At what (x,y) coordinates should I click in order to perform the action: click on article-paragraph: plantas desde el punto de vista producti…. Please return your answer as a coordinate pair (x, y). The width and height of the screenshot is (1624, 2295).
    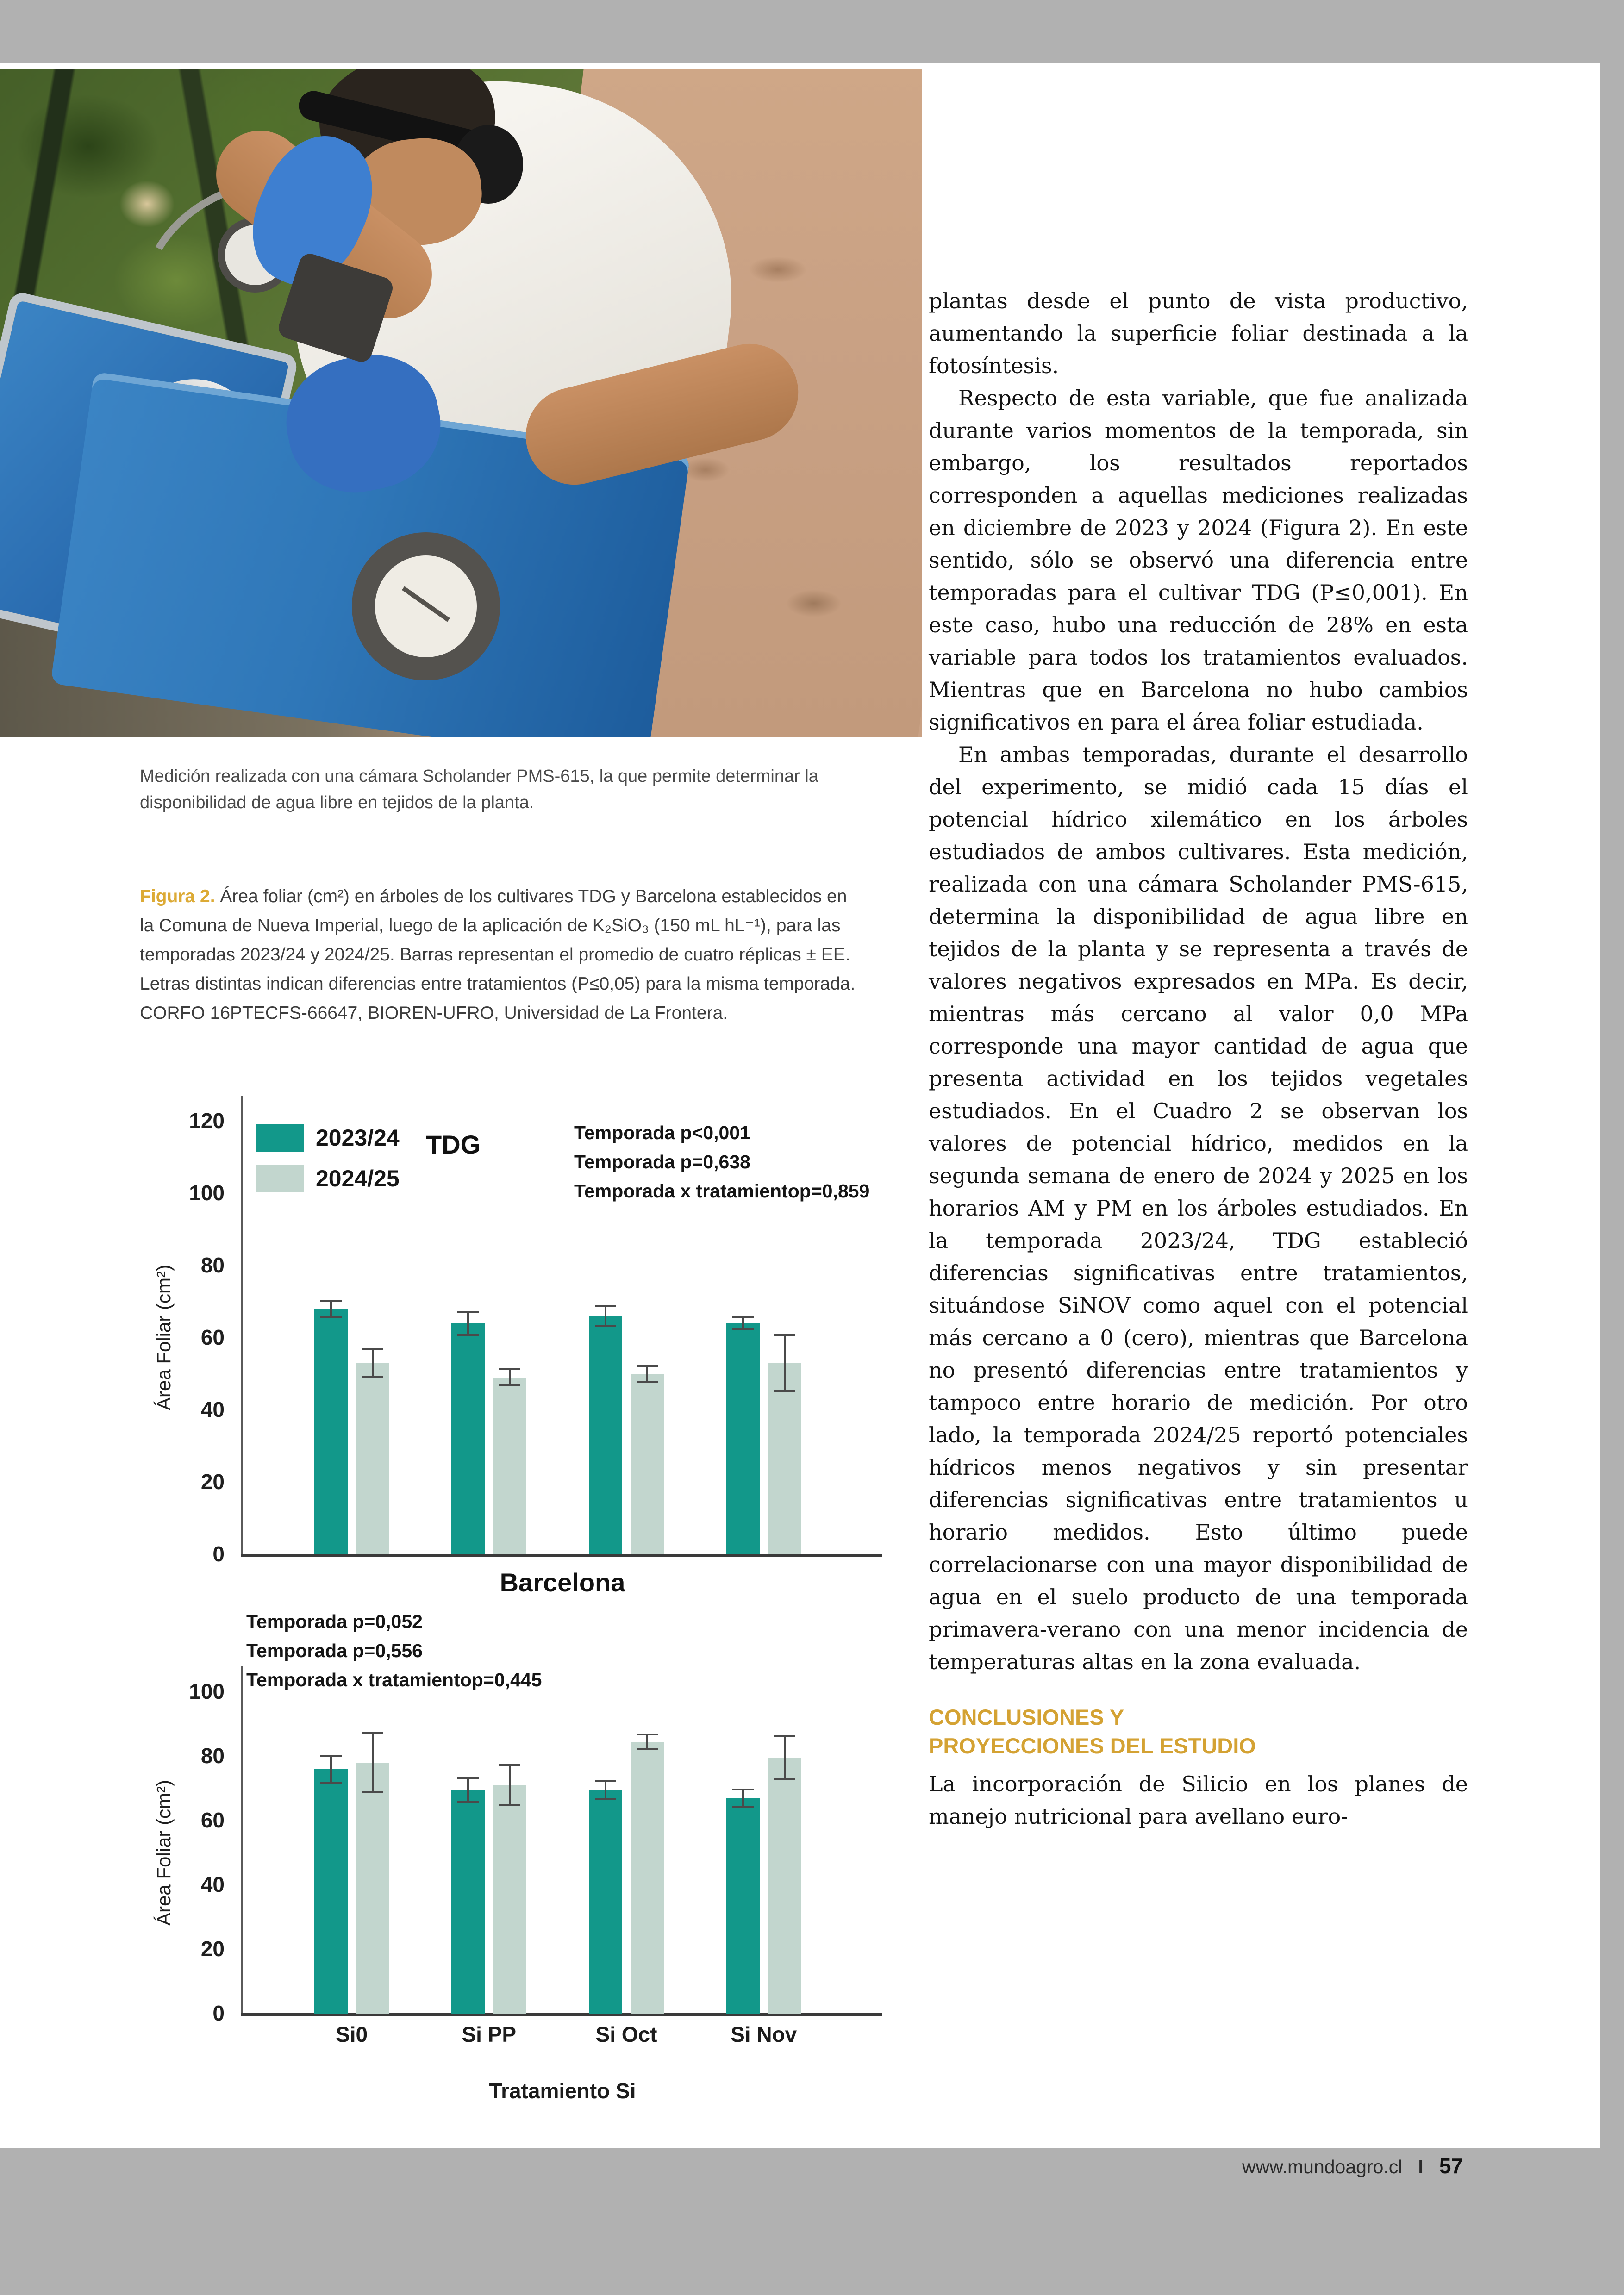
    Looking at the image, I should click on (1198, 333).